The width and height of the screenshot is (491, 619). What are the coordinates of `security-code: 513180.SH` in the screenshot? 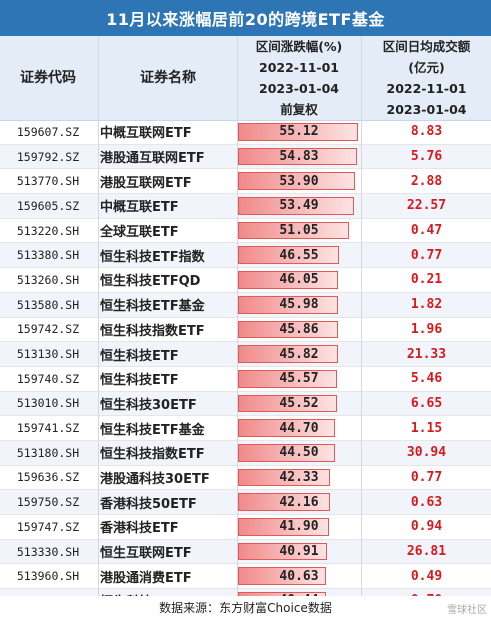 It's located at (48, 452).